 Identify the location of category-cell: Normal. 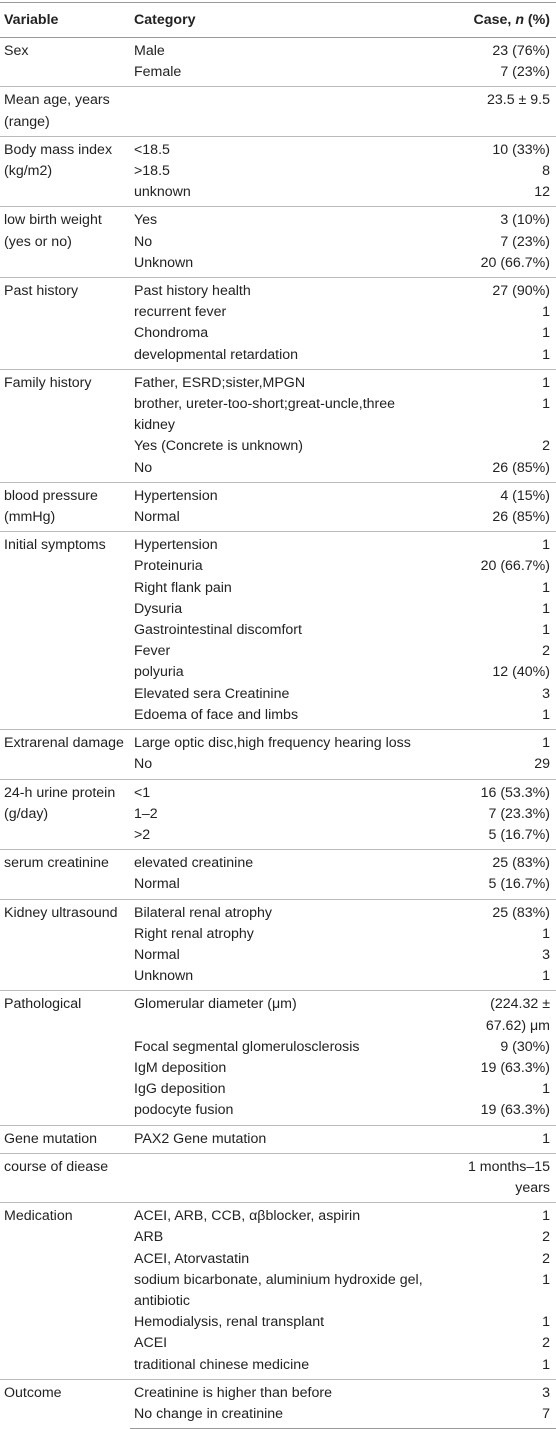
(157, 884).